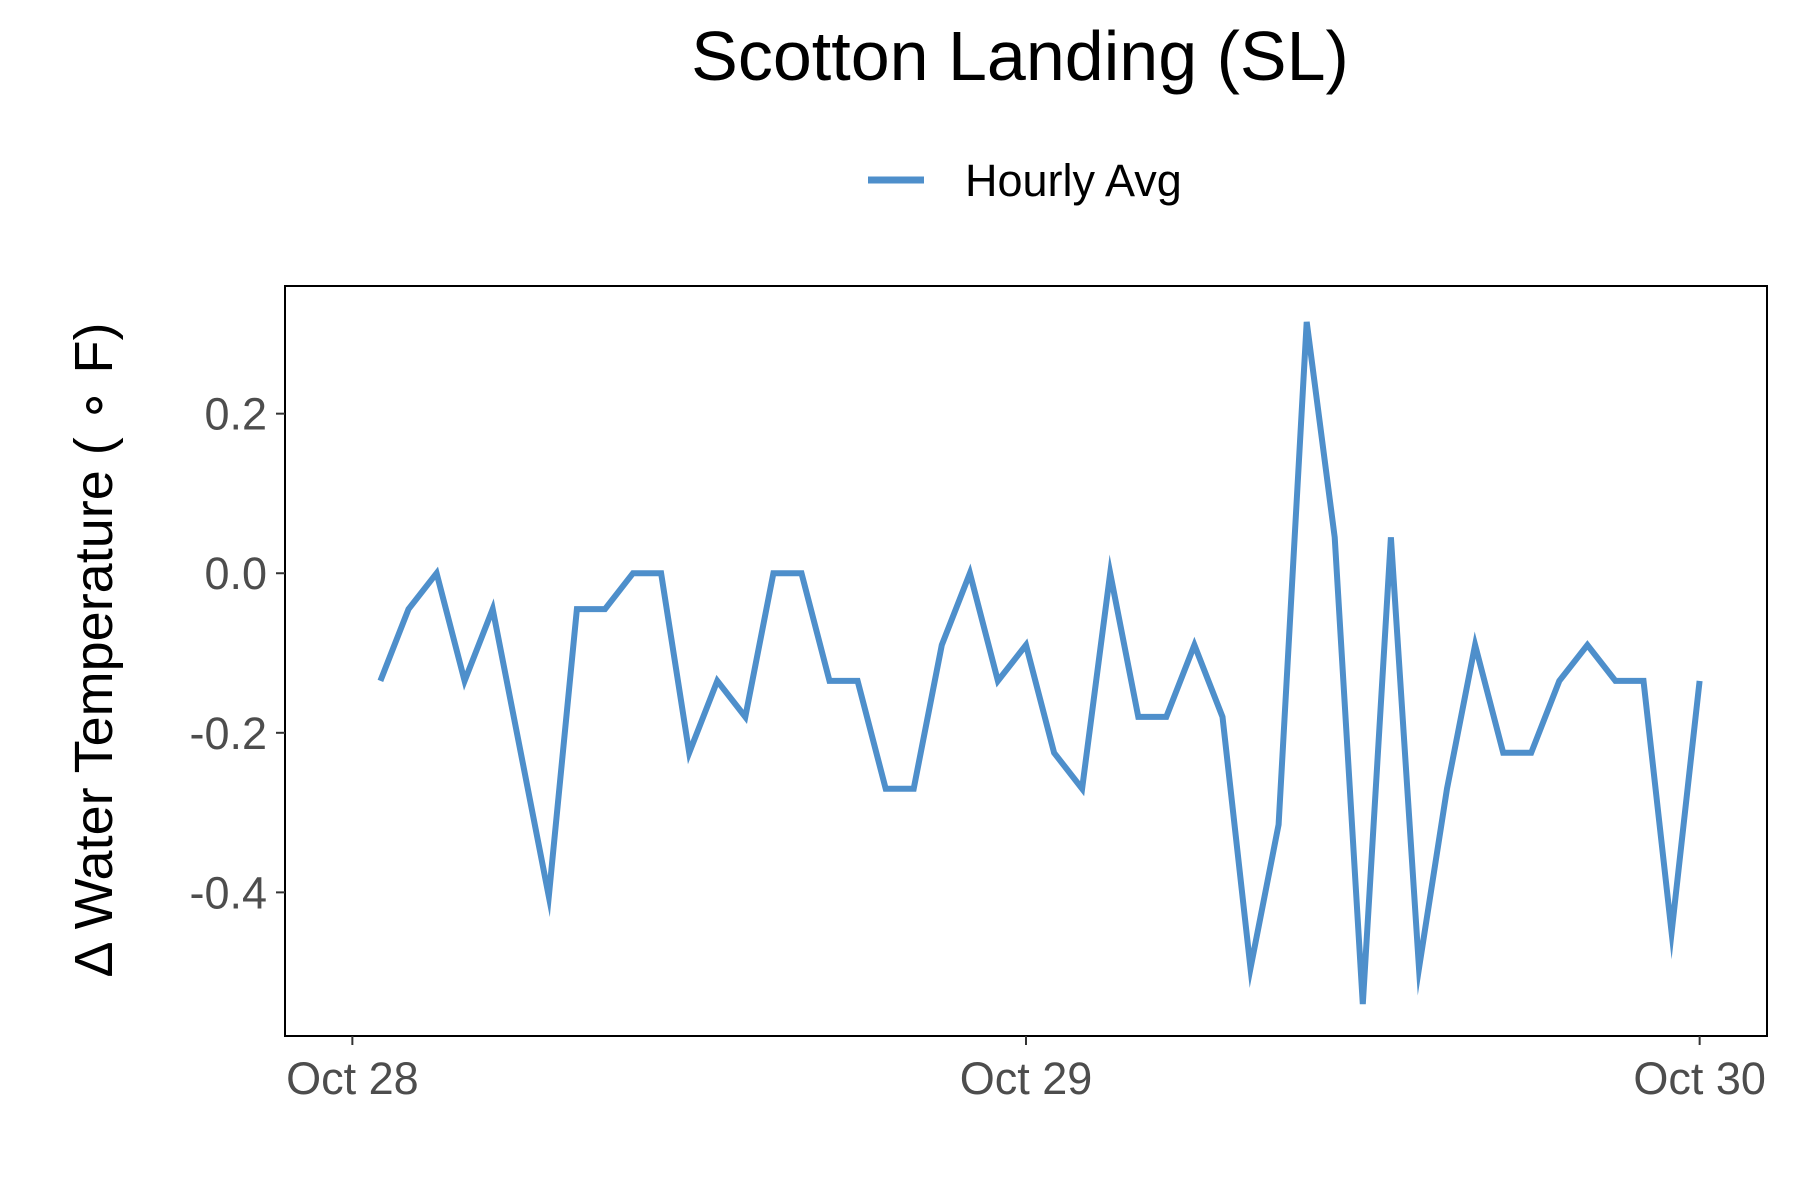 The image size is (1800, 1200). I want to click on x-tick-label: Oct 28, so click(352, 1078).